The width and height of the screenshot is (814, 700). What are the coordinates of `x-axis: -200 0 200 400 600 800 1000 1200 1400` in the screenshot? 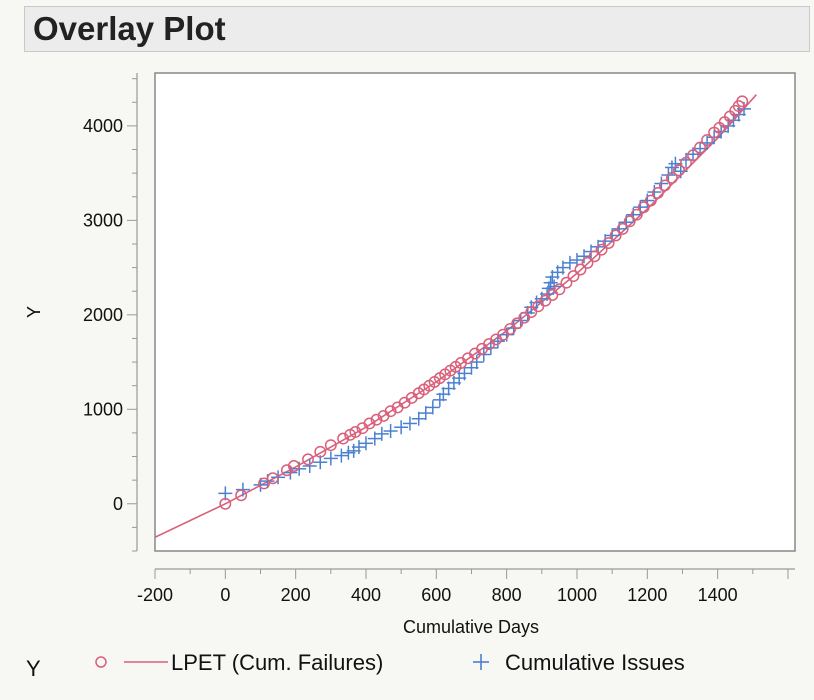 It's located at (466, 586).